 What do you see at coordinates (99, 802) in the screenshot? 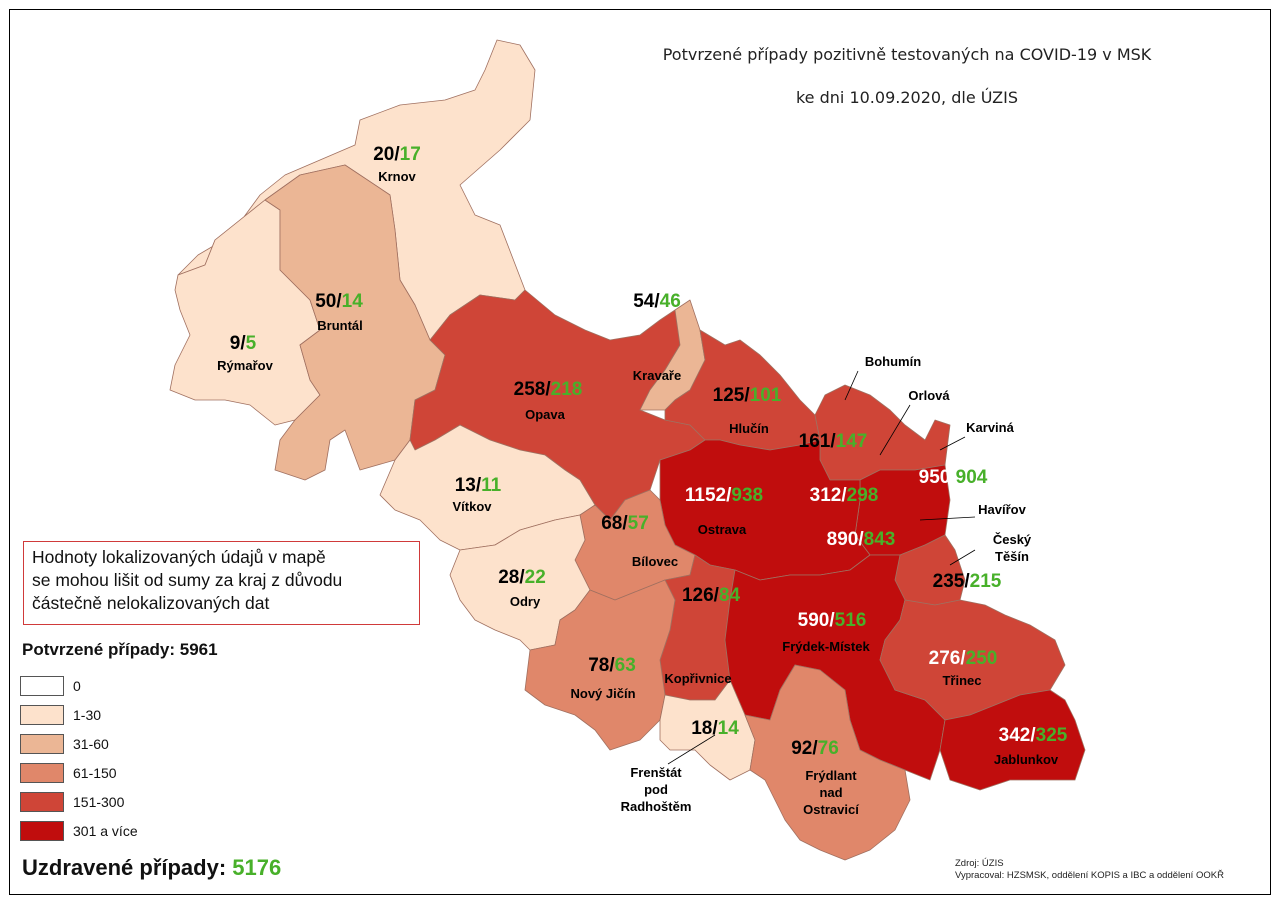
I see `legend-label: 151-300` at bounding box center [99, 802].